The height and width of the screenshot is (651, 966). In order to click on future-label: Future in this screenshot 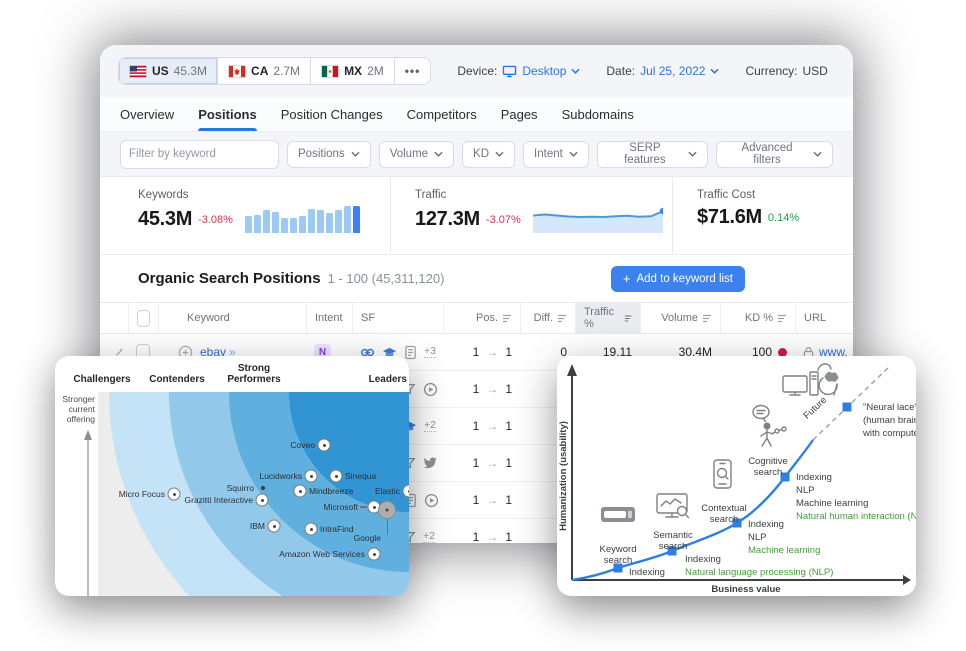, I will do `click(815, 408)`.